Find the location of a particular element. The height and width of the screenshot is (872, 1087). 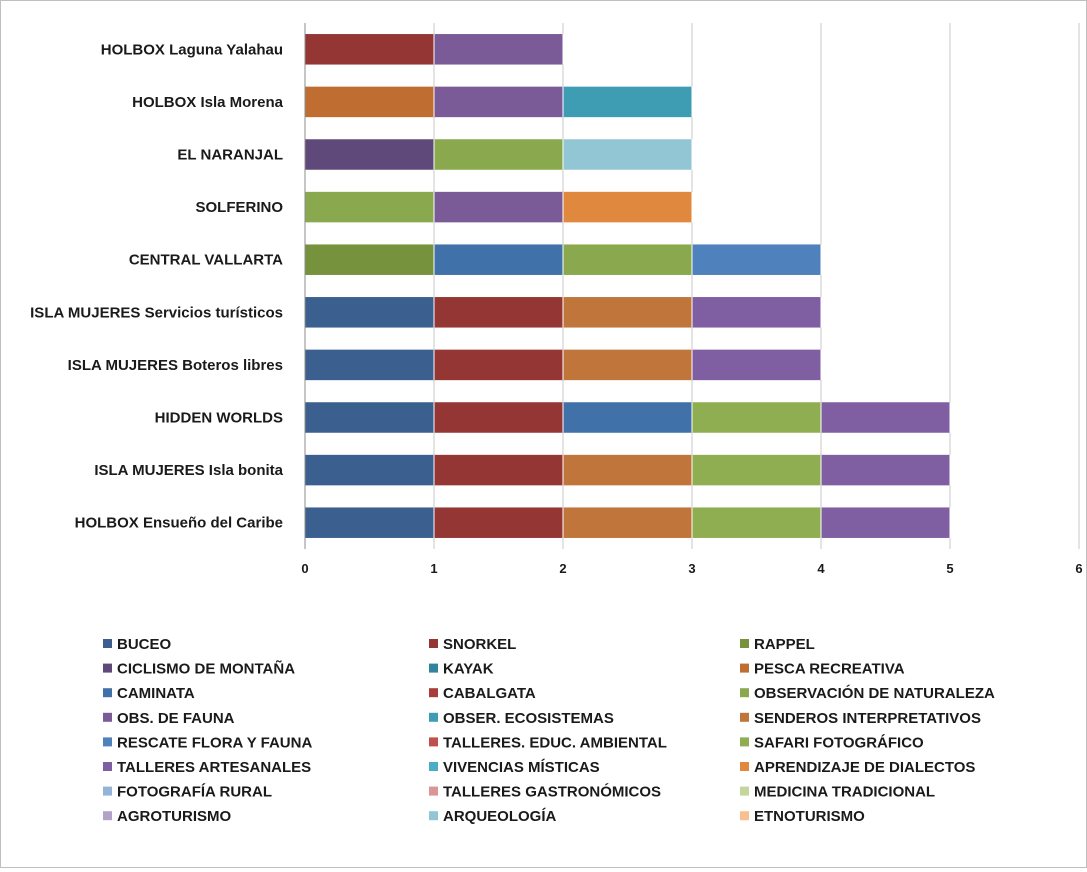

category-label: HOLBOX Laguna Yalahau is located at coordinates (192, 49).